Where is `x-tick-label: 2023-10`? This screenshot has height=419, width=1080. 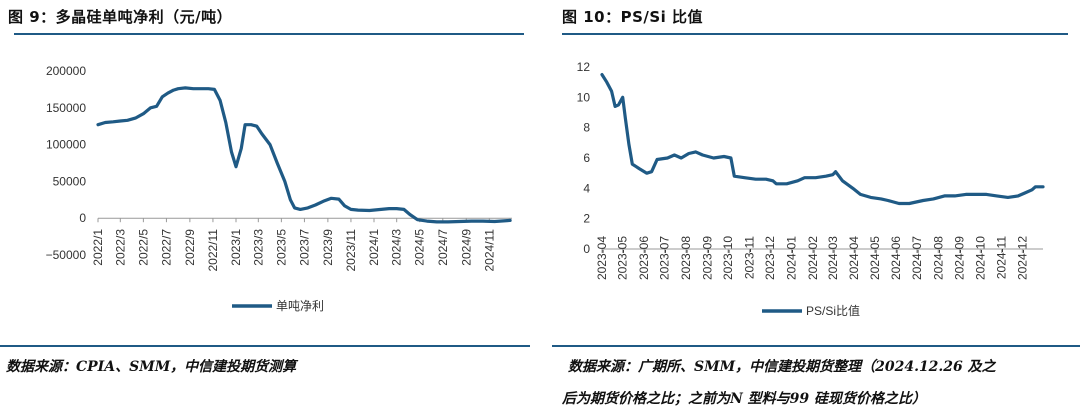
x-tick-label: 2023-10 is located at coordinates (728, 258).